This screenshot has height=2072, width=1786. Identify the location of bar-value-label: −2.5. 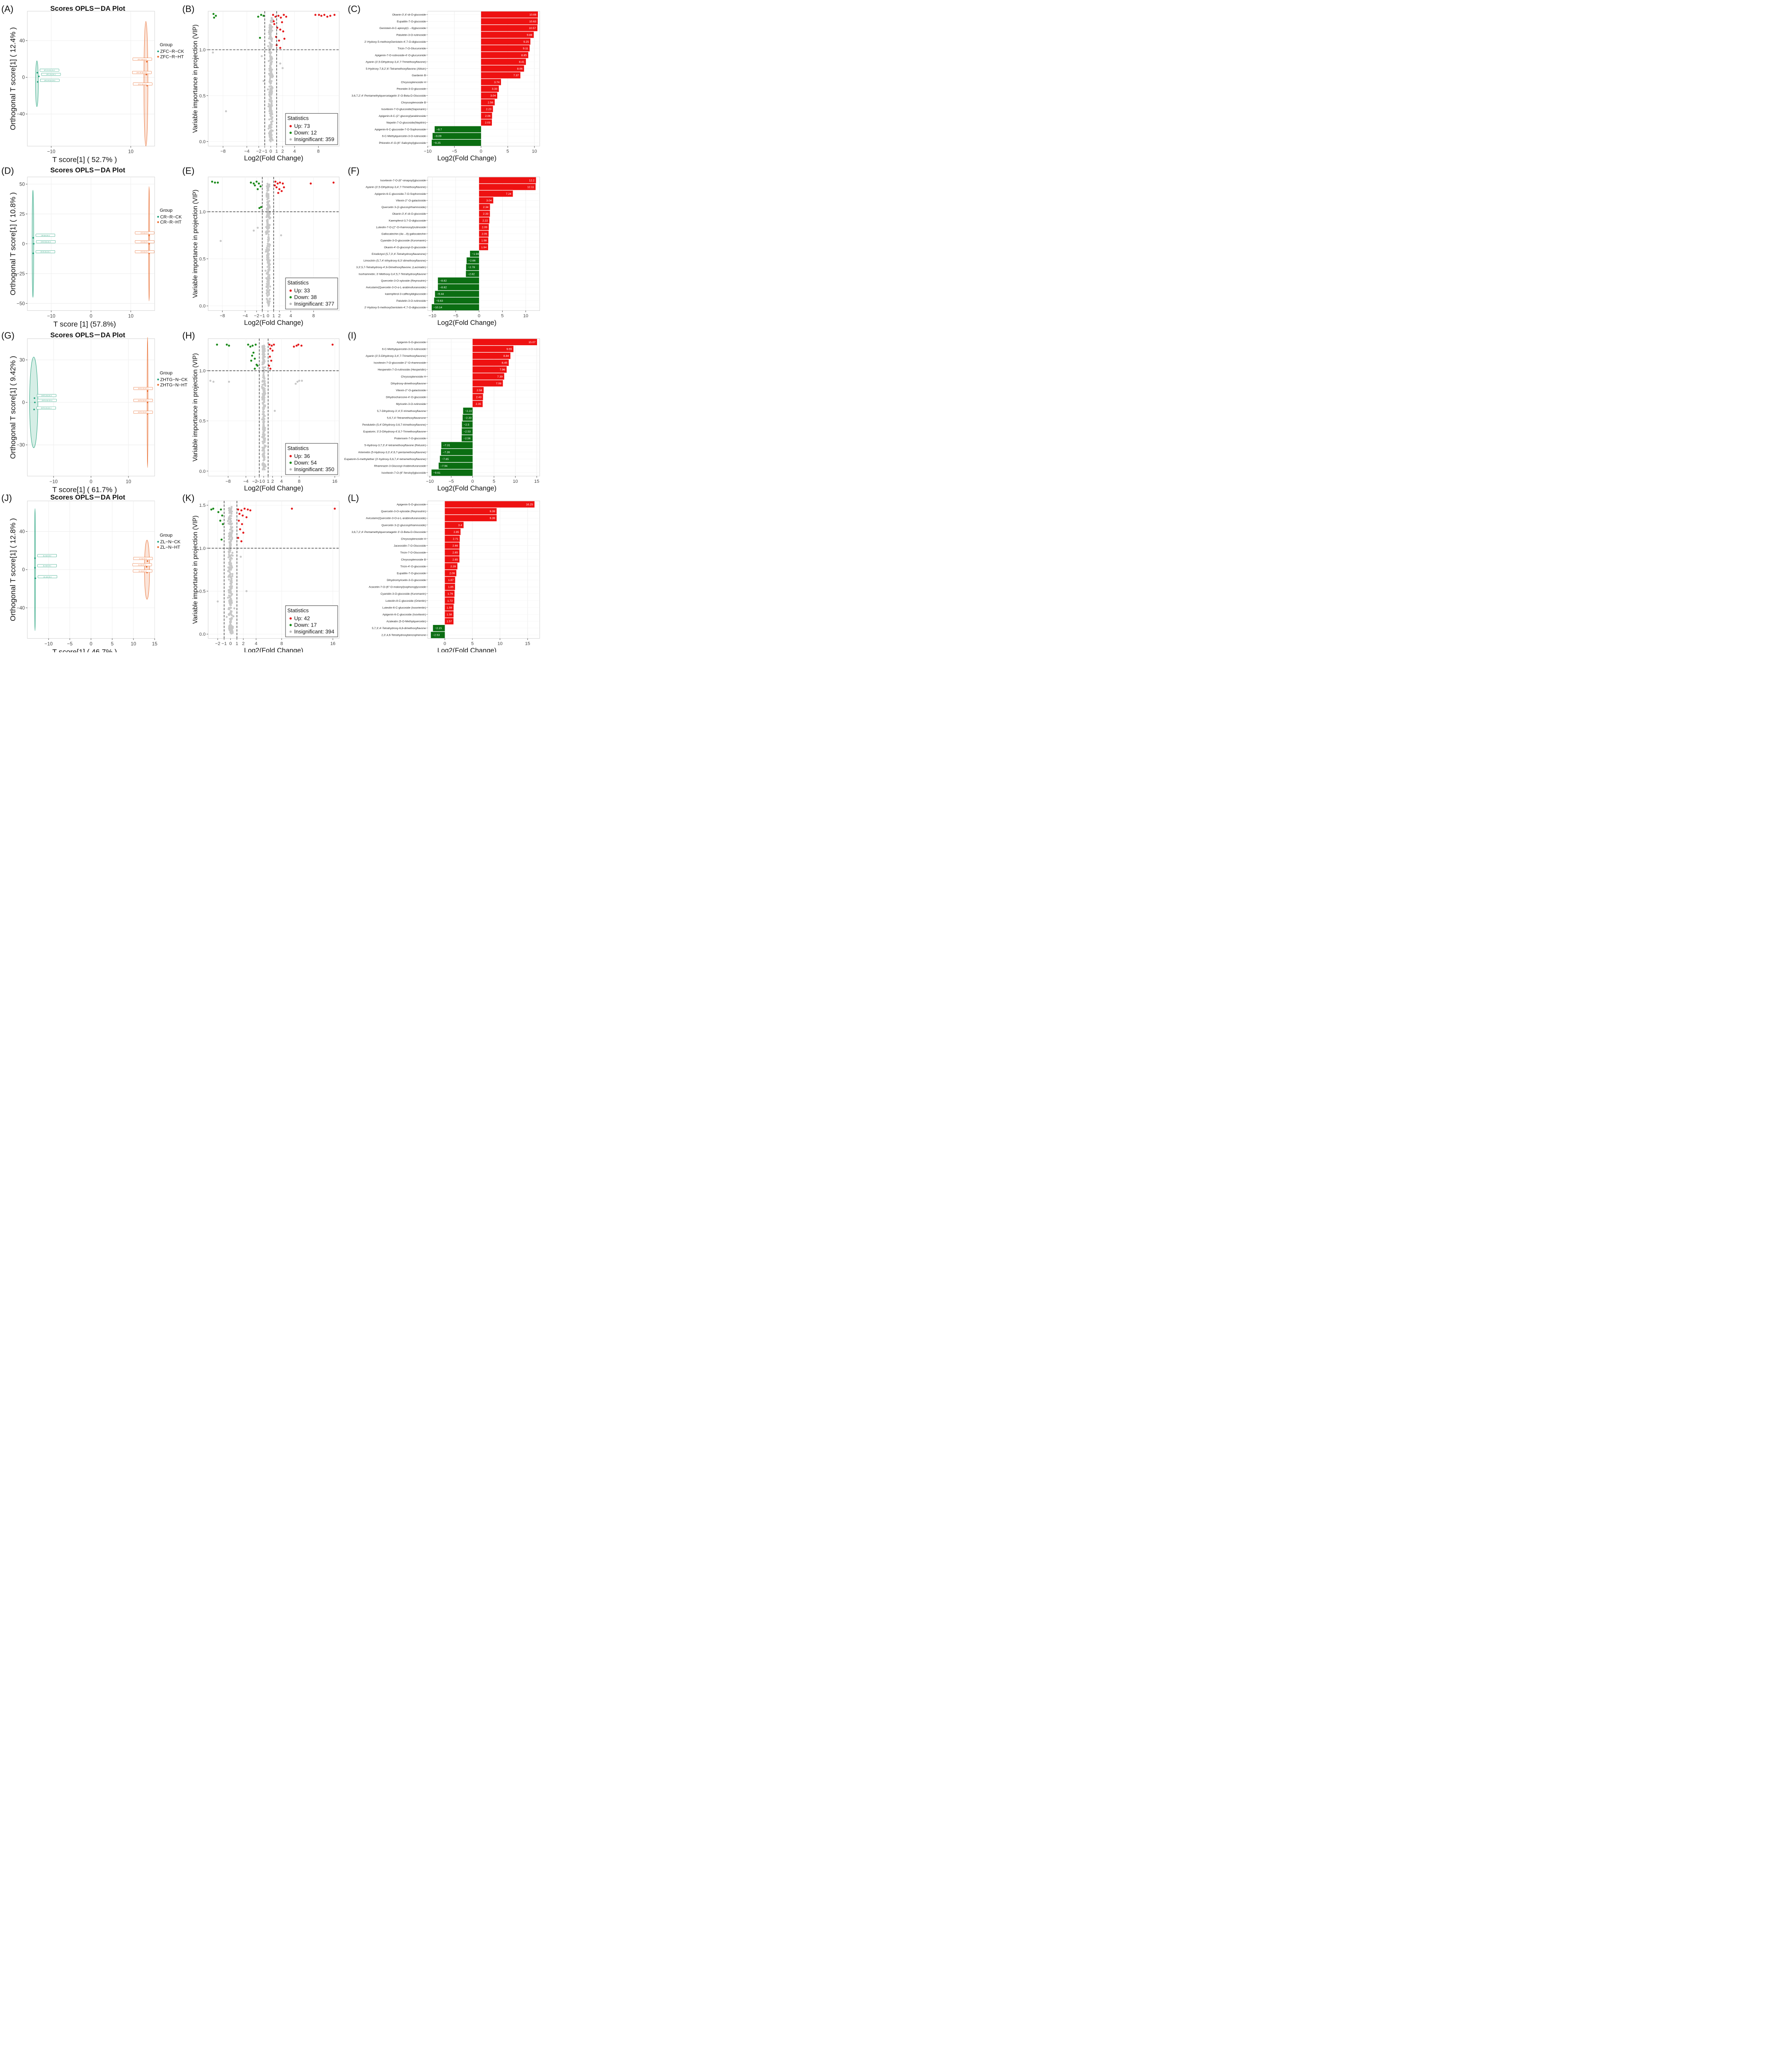
(466, 425).